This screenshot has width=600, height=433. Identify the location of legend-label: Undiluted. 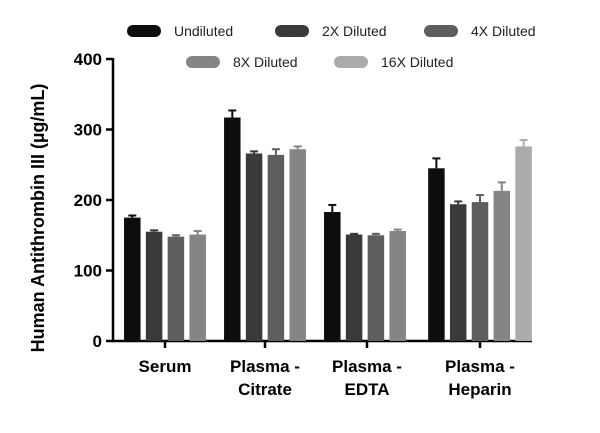
(203, 31).